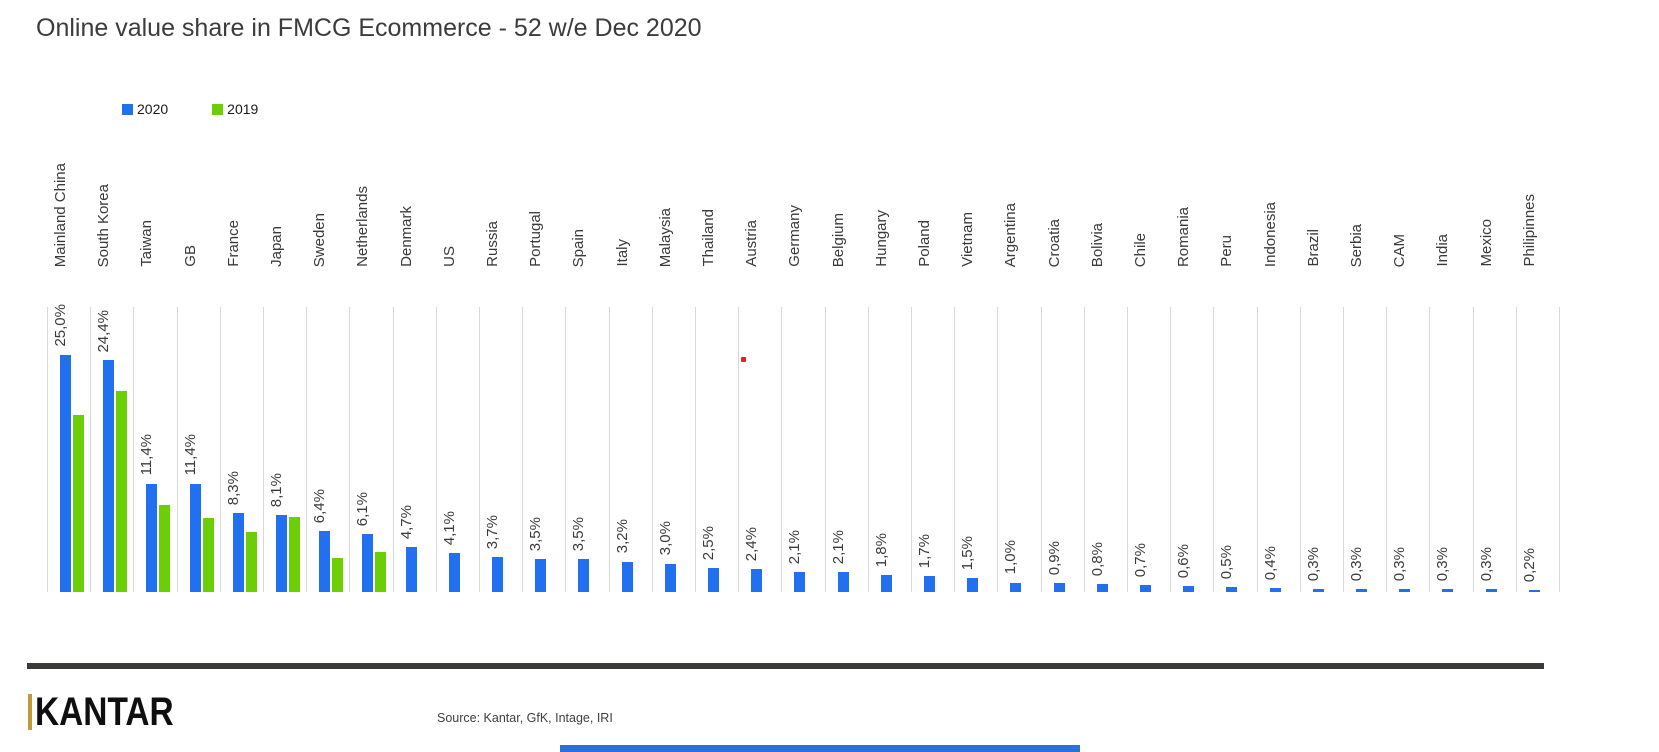 The height and width of the screenshot is (752, 1659). Describe the element at coordinates (154, 361) in the screenshot. I see `category-cell: Taiwan 11,4%` at that location.